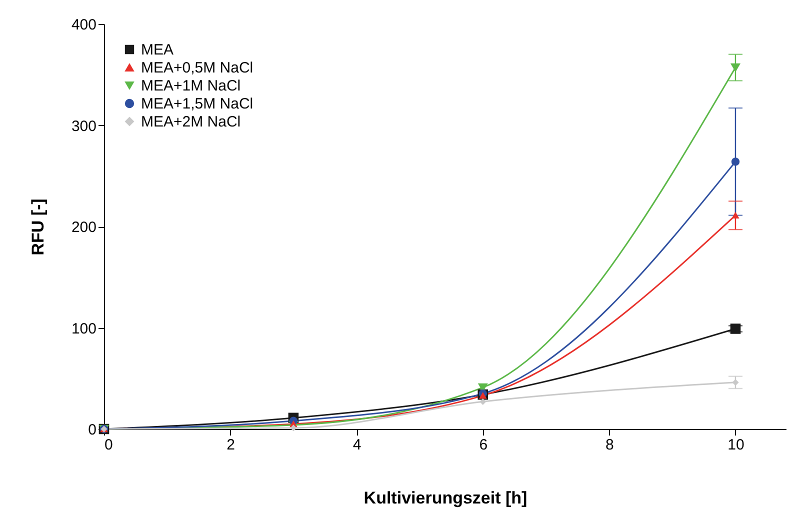 This screenshot has width=787, height=509. I want to click on x-axis-title: Kultivierungszeit [h], so click(446, 498).